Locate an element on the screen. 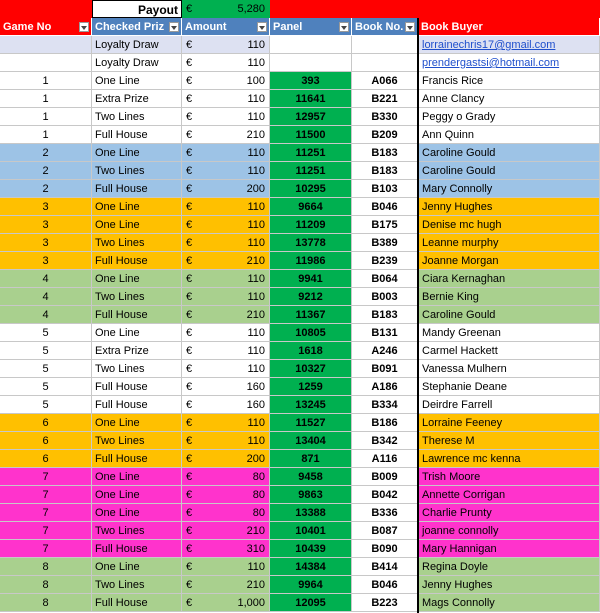 This screenshot has width=600, height=613. game-no: 3 is located at coordinates (45, 261).